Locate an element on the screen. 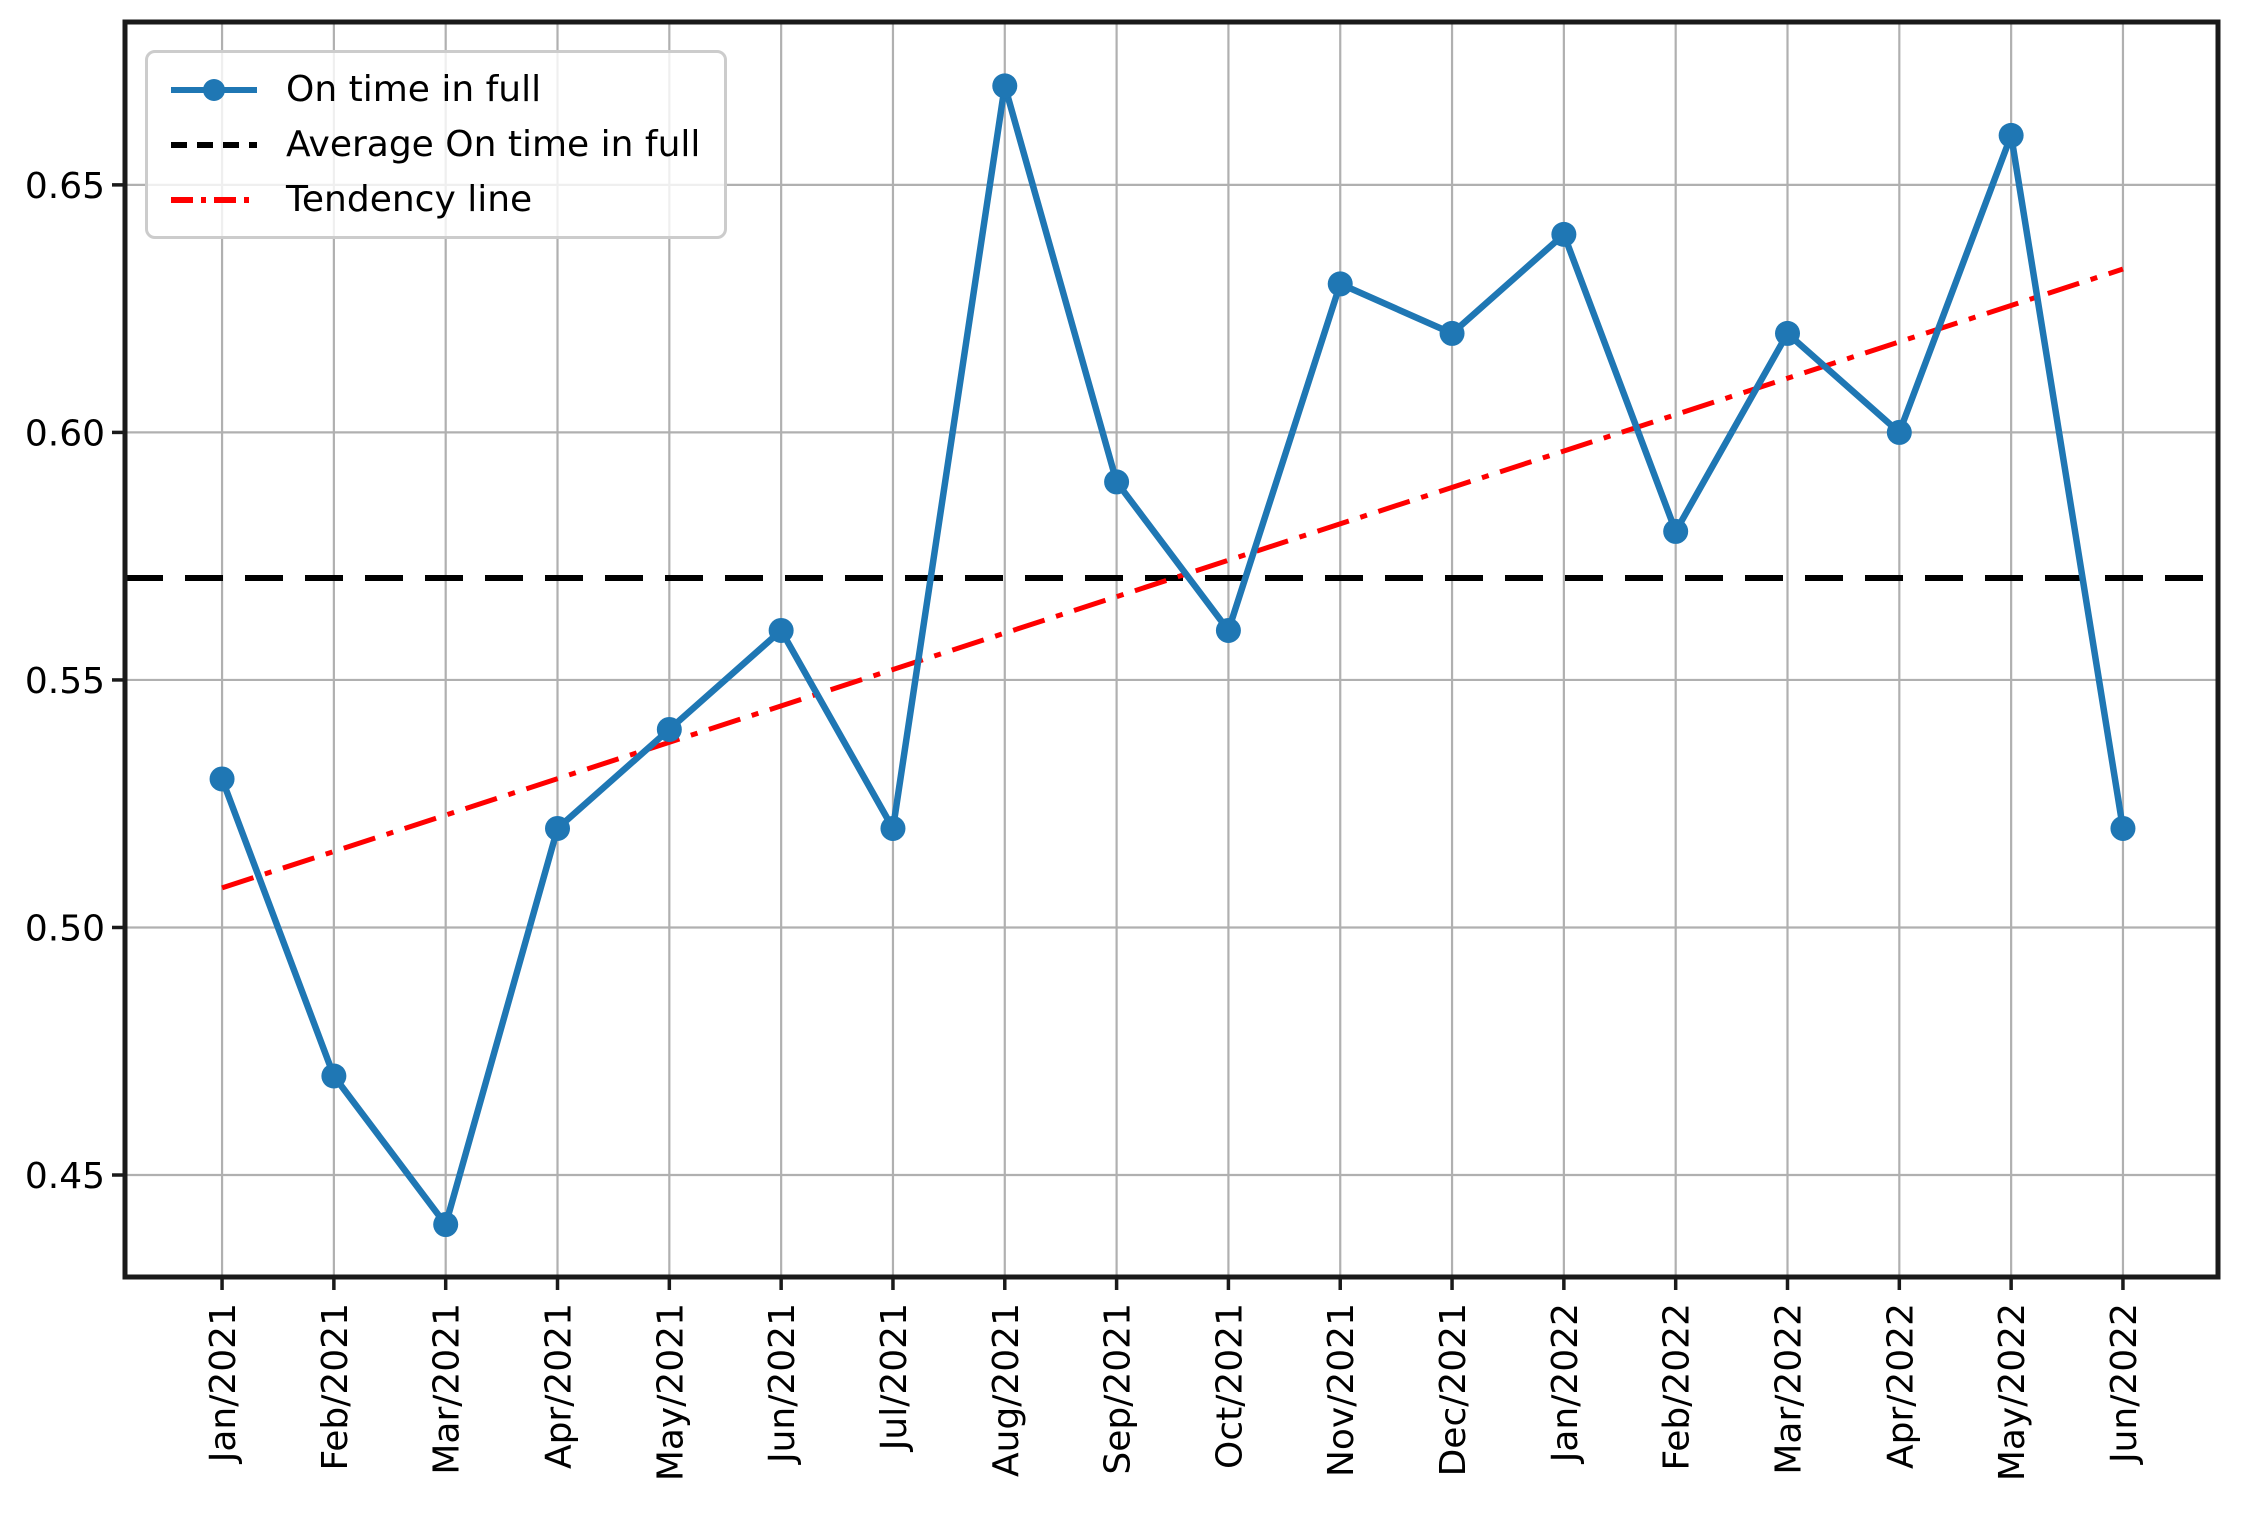  x-tick-label: Jan/2022 is located at coordinates (1565, 1383).